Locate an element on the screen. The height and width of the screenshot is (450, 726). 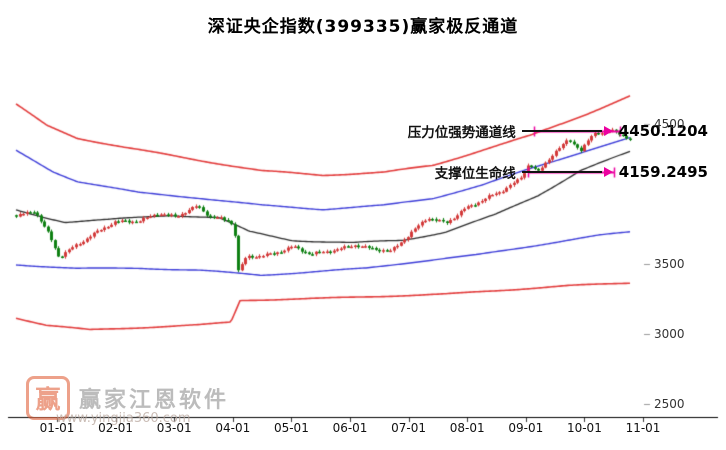
x-axis-label: 04-01 is located at coordinates (233, 428).